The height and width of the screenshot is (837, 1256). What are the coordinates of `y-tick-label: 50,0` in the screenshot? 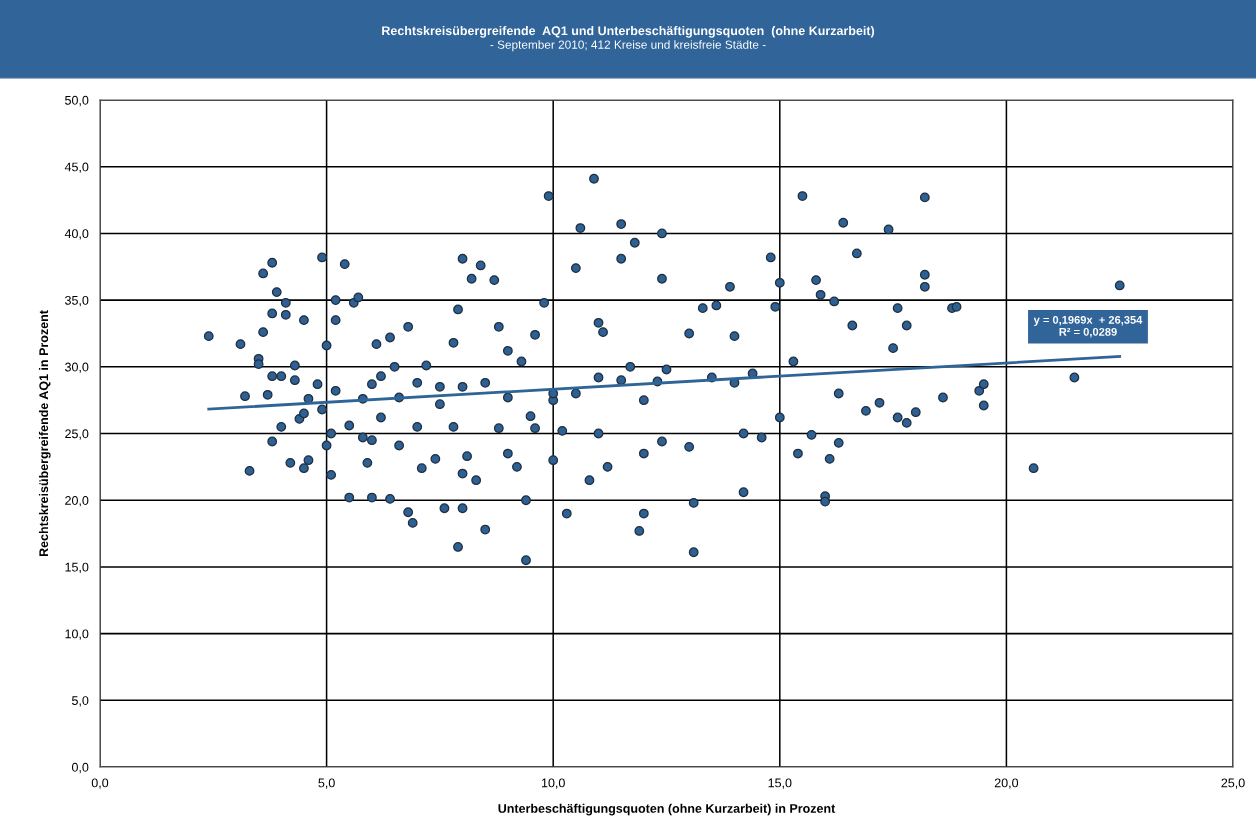 It's located at (77, 101).